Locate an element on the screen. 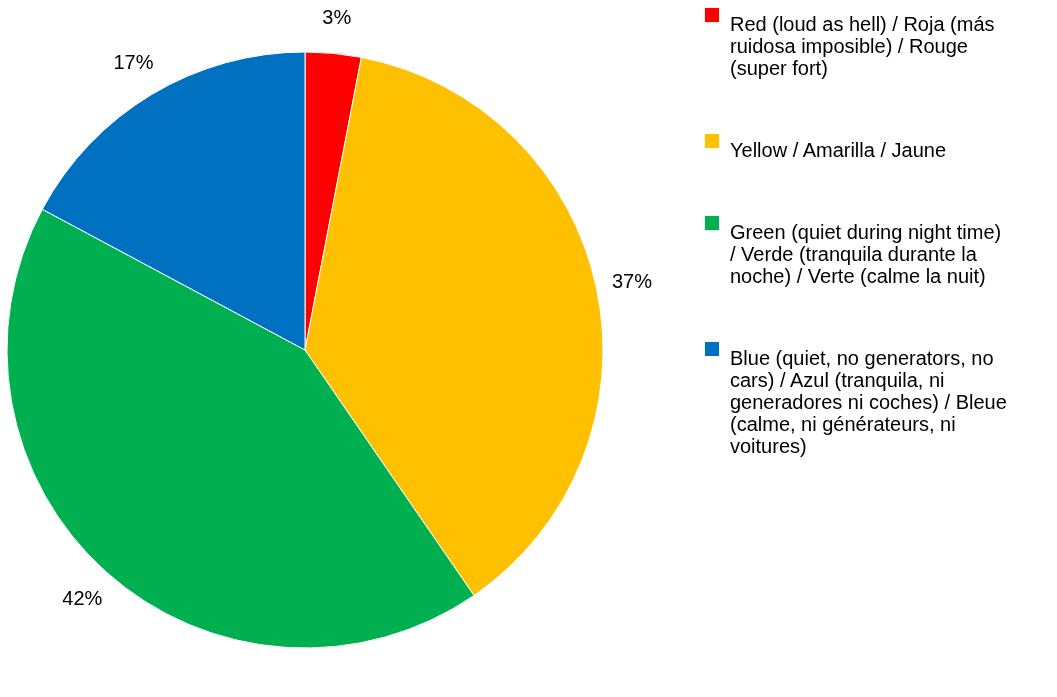 The image size is (1057, 697). data-label: 17% is located at coordinates (133, 62).